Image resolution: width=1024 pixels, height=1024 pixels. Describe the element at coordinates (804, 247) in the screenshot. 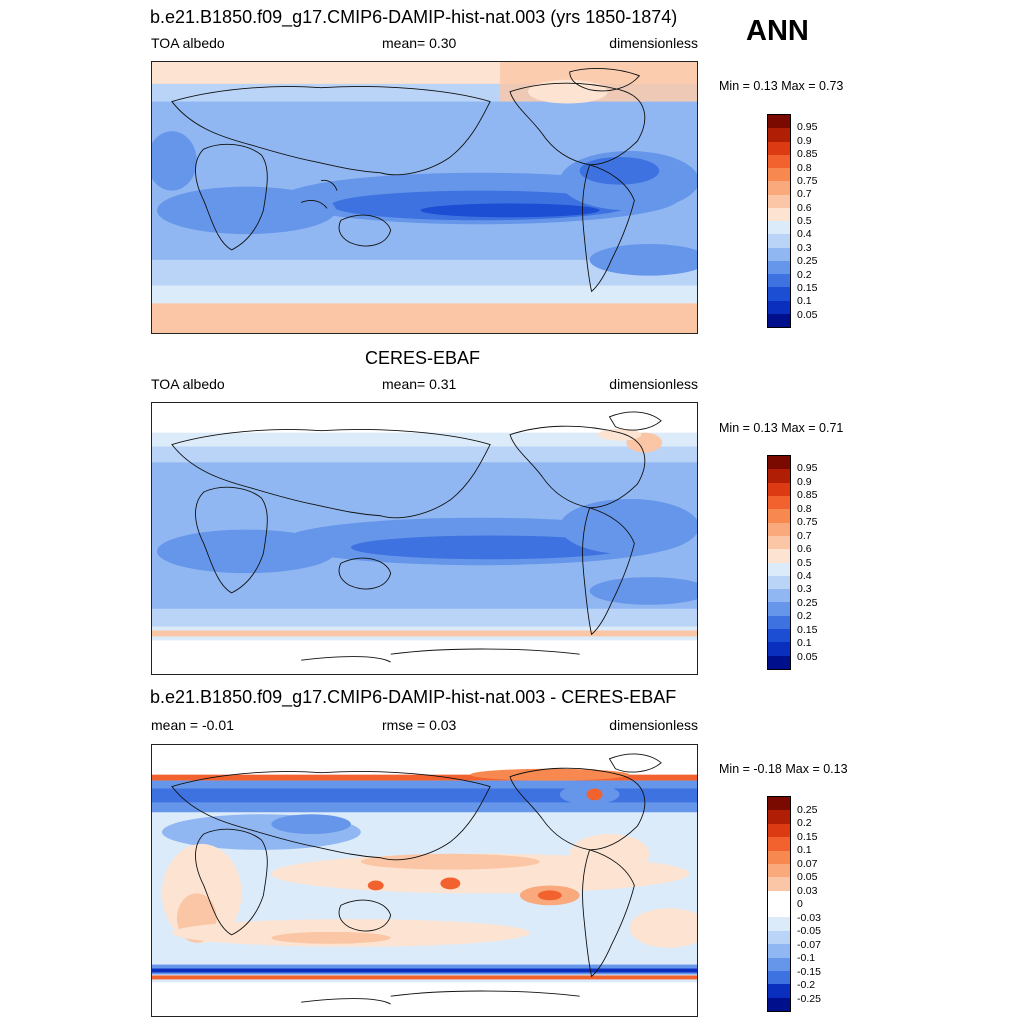

I see `colorbar-tick-label: 0.3` at that location.